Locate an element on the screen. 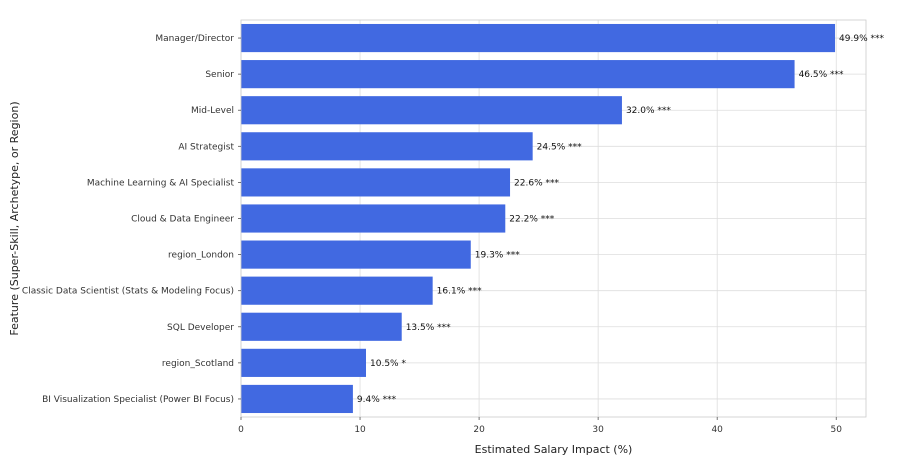 This screenshot has height=474, width=902. data-label: 9.4% *** is located at coordinates (377, 400).